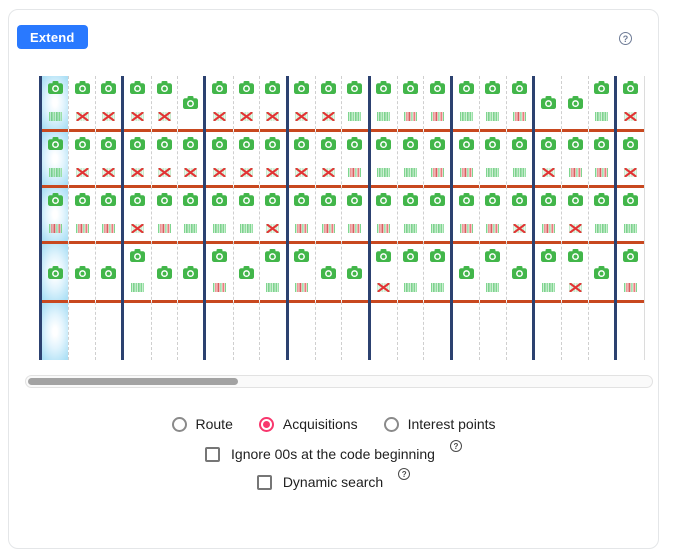 The width and height of the screenshot is (688, 549). Describe the element at coordinates (333, 451) in the screenshot. I see `checkbox-ignore-00s: Ignore 00s at the code beginning ?` at that location.